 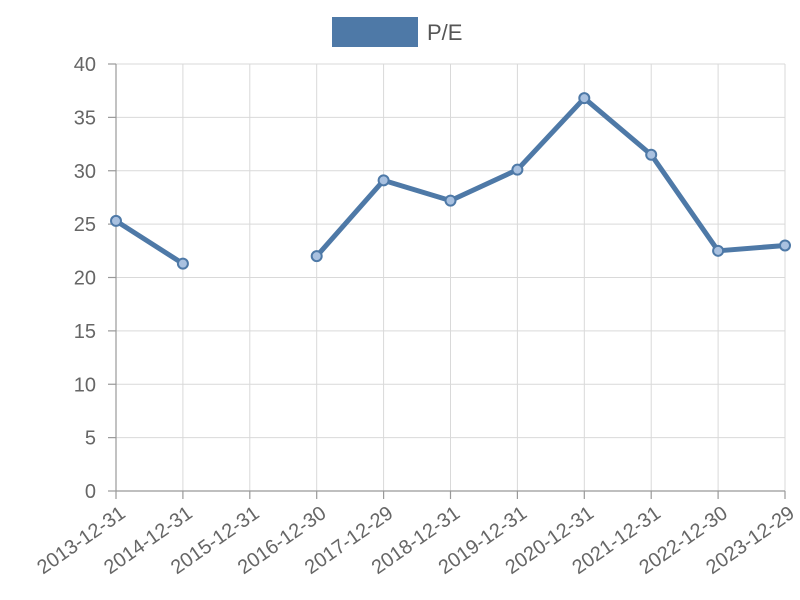 What do you see at coordinates (85, 172) in the screenshot?
I see `y-tick-label: 30` at bounding box center [85, 172].